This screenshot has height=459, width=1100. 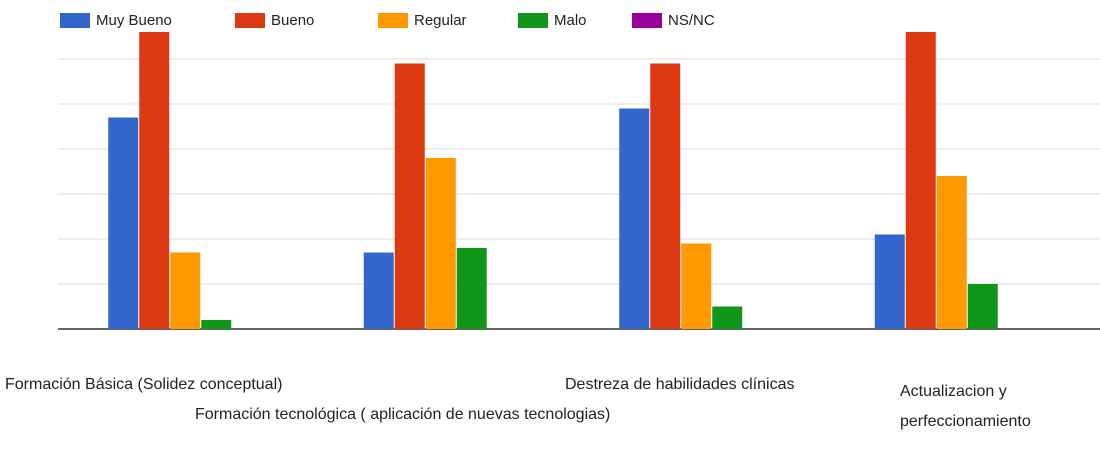 What do you see at coordinates (134, 20) in the screenshot?
I see `legend-label: Muy Bueno` at bounding box center [134, 20].